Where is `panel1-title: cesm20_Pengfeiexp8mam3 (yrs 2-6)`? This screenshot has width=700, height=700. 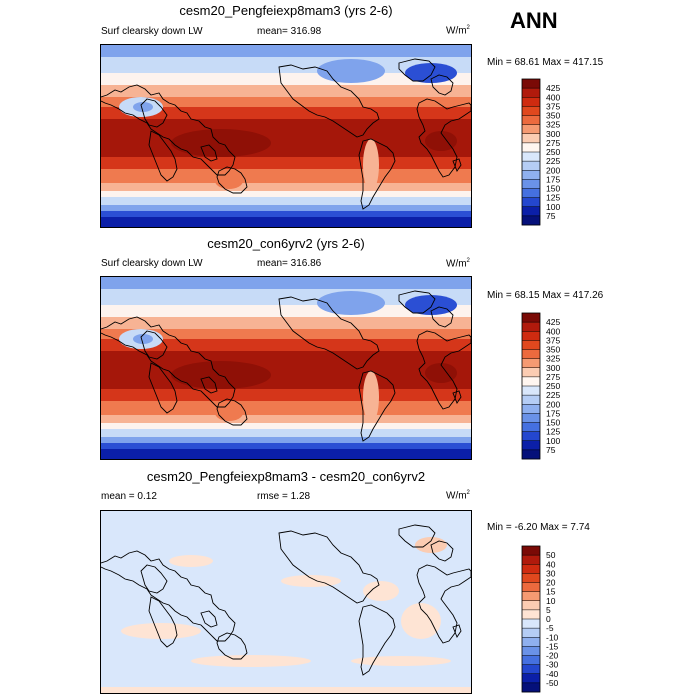 panel1-title: cesm20_Pengfeiexp8mam3 (yrs 2-6) is located at coordinates (286, 10).